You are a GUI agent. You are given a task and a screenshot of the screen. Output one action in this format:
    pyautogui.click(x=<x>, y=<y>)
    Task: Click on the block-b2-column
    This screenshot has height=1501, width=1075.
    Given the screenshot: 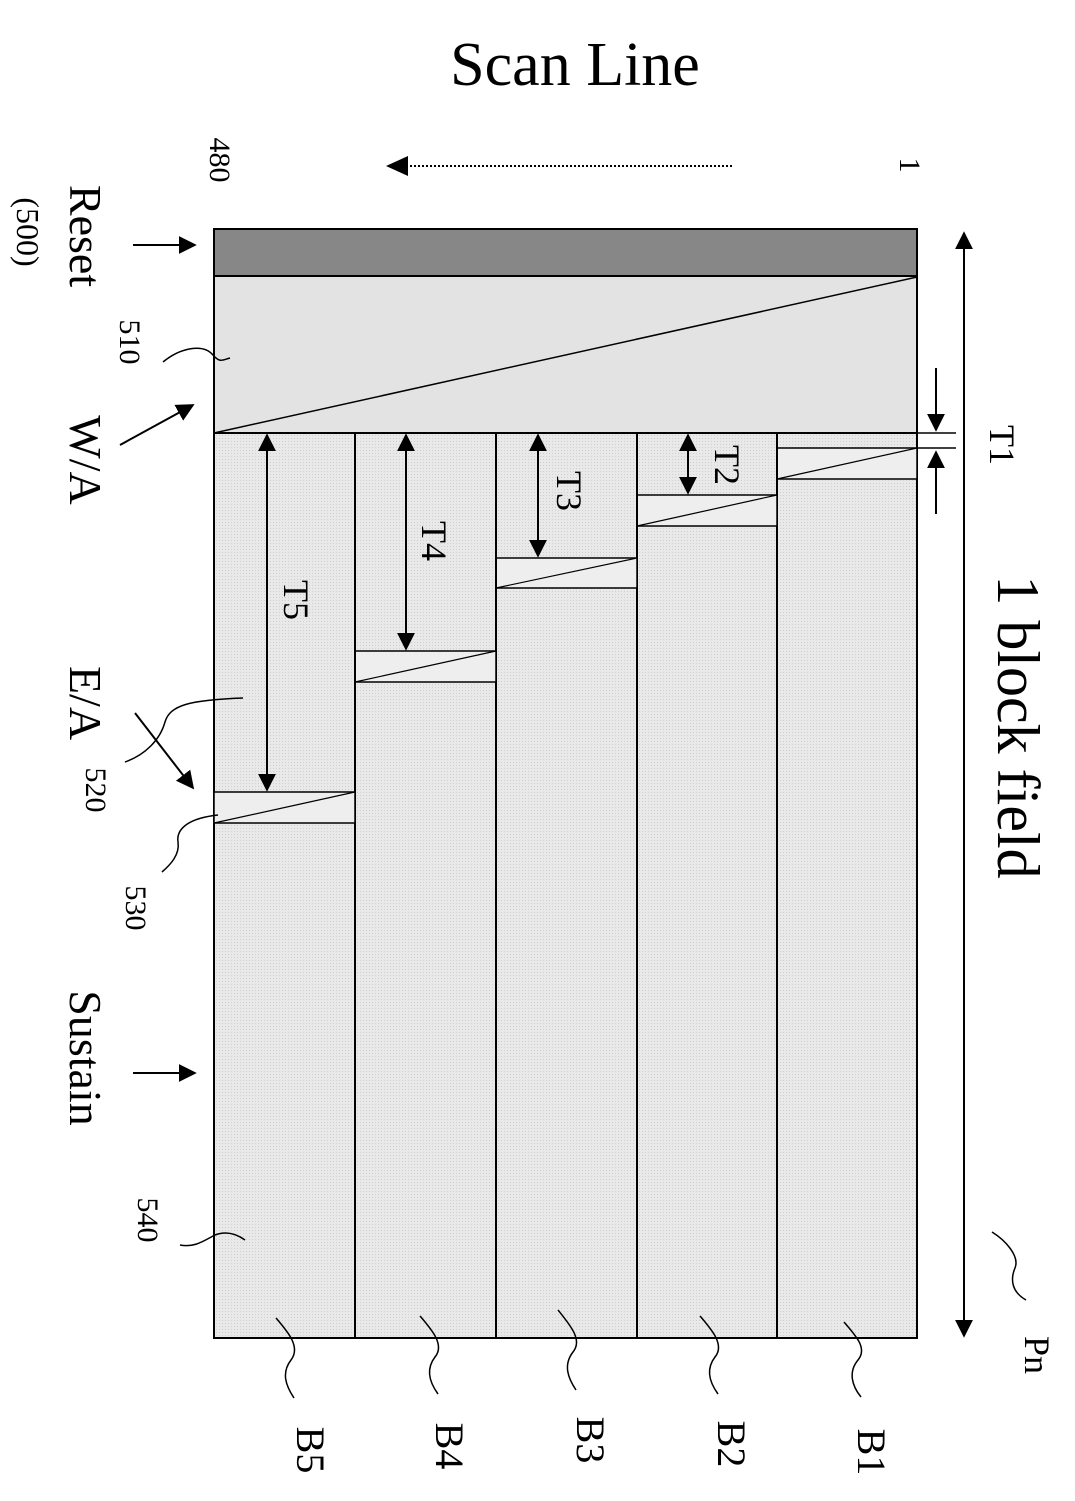 What is the action you would take?
    pyautogui.click(x=707, y=885)
    